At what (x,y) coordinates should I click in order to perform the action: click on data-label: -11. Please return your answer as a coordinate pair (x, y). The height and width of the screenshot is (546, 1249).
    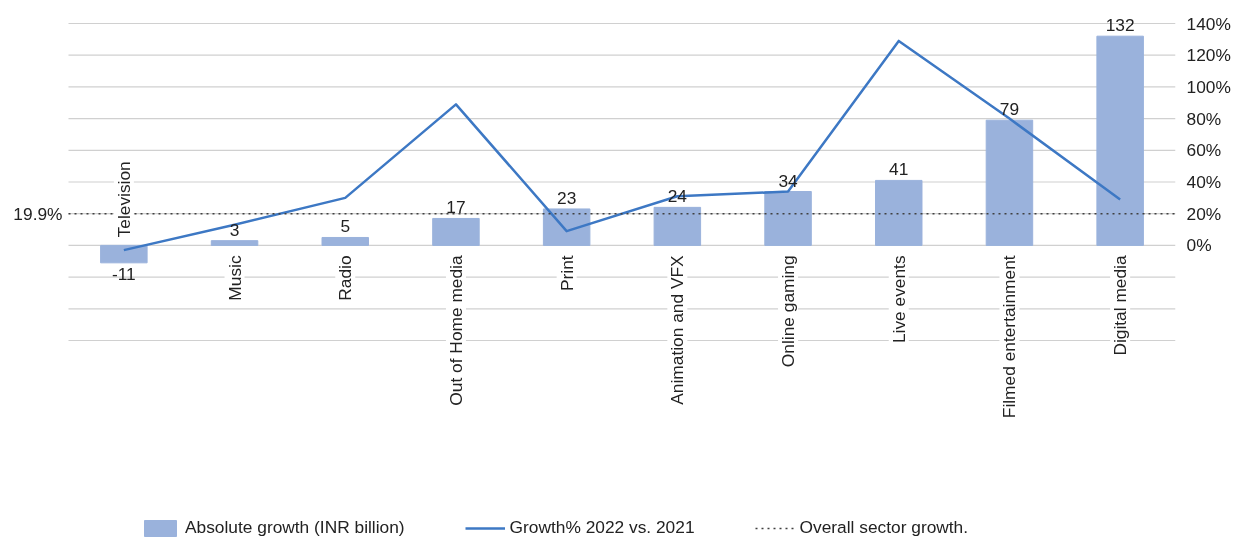
    Looking at the image, I should click on (123, 273).